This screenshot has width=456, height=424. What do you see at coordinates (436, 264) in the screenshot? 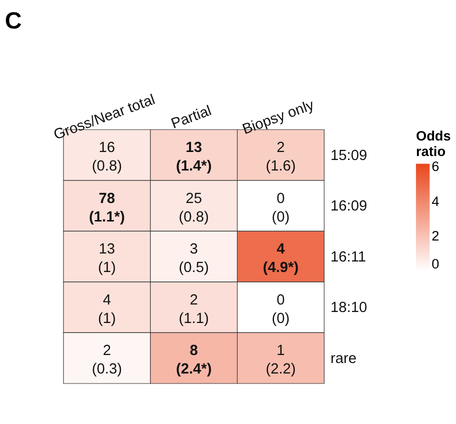
I see `color-bar-label: 0` at bounding box center [436, 264].